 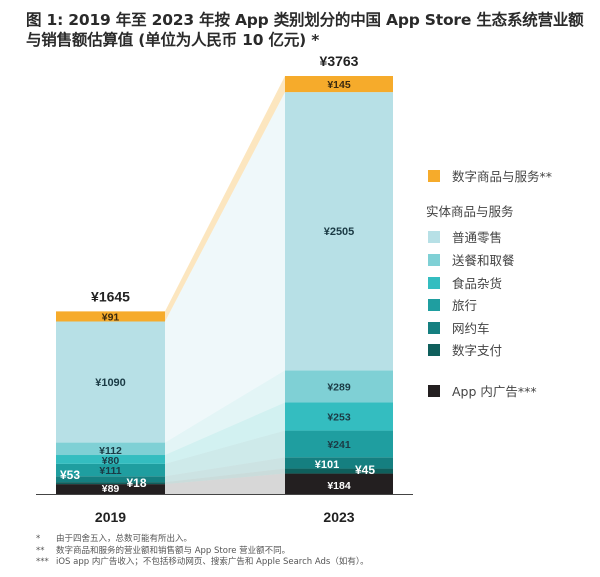 I want to click on data-label-digital-2019: ¥91, so click(x=111, y=317).